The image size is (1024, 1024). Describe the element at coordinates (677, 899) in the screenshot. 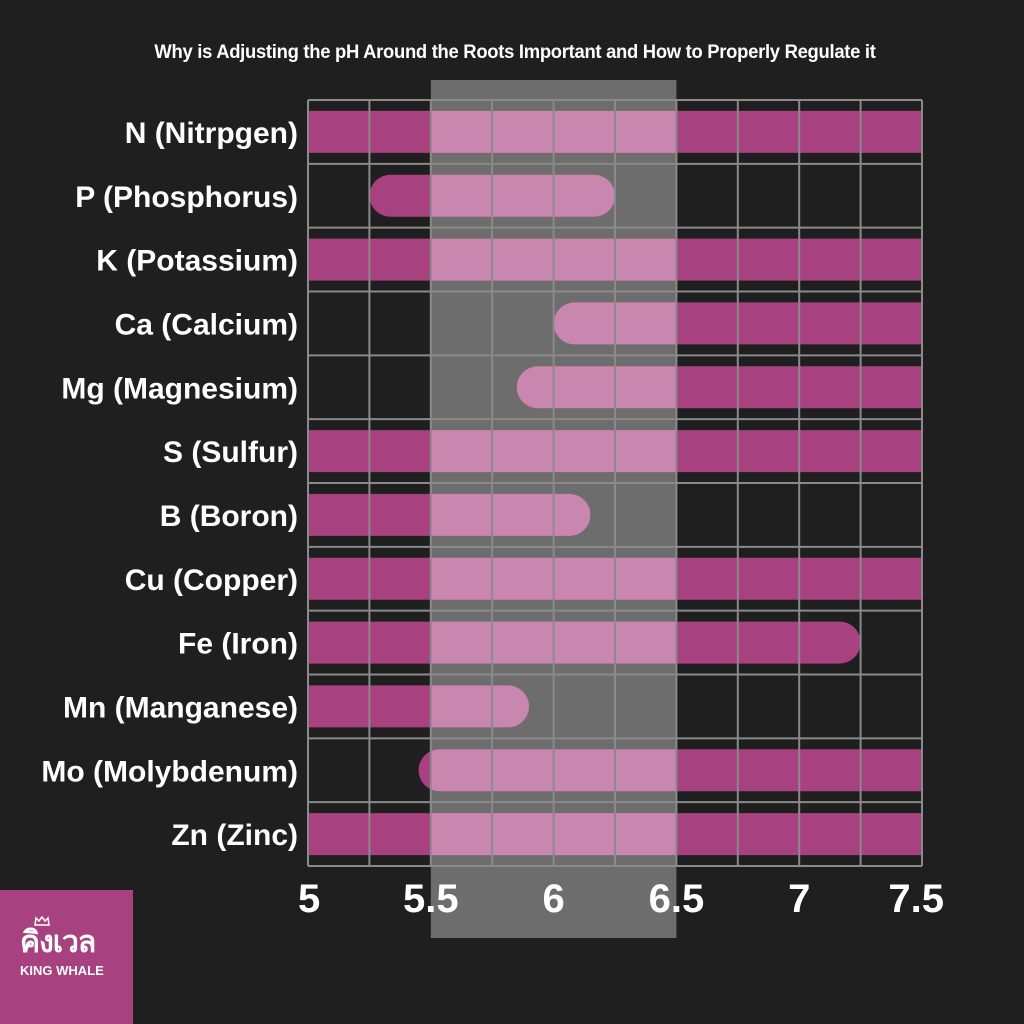

I see `x-tick-label: 6.5` at that location.